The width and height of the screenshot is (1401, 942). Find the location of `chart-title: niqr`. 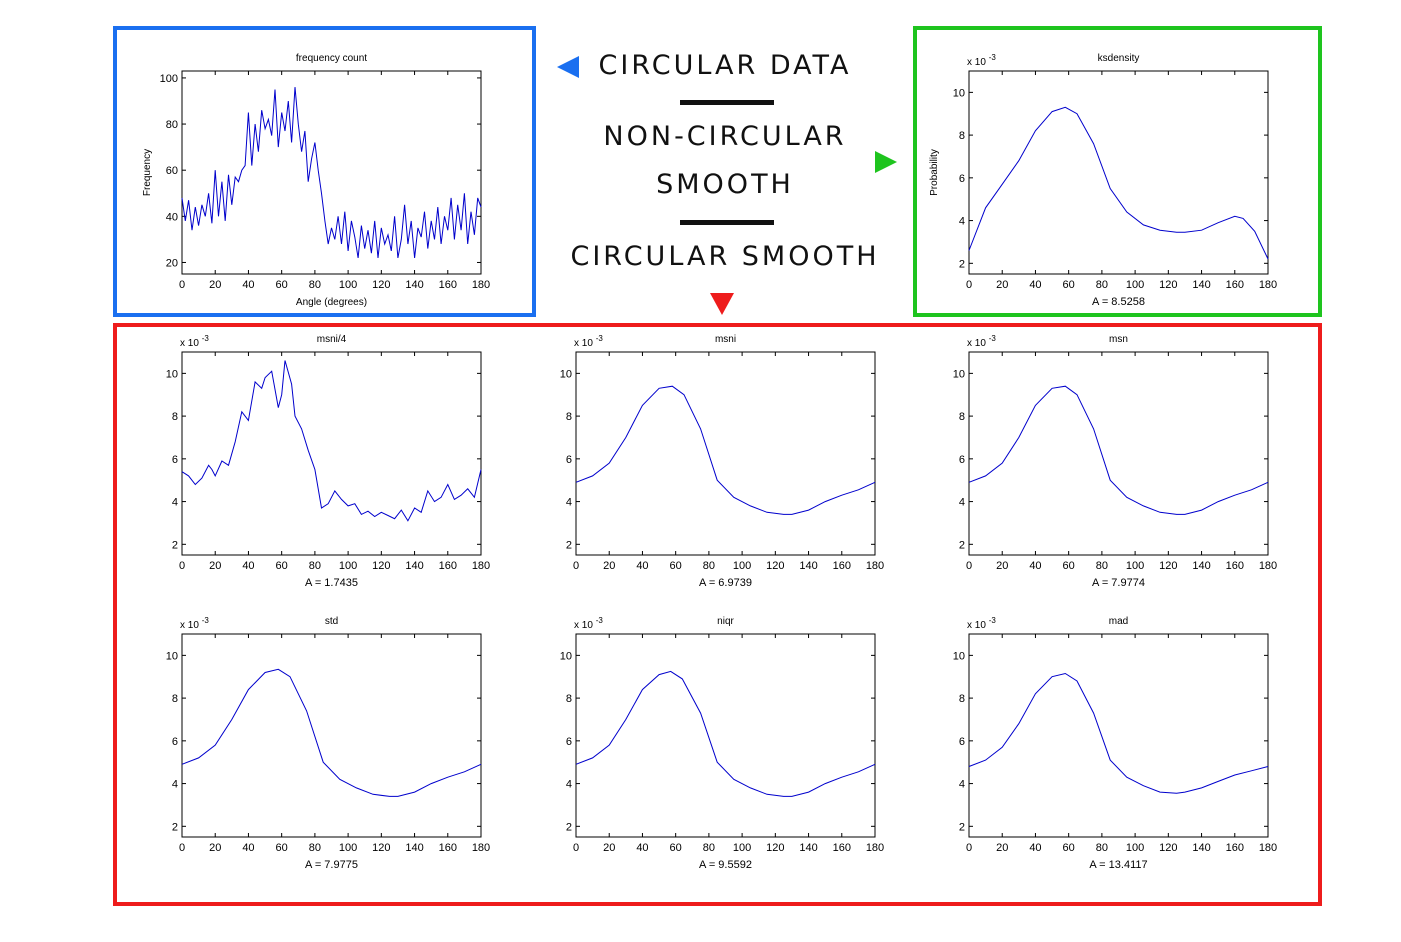

chart-title: niqr is located at coordinates (725, 621).